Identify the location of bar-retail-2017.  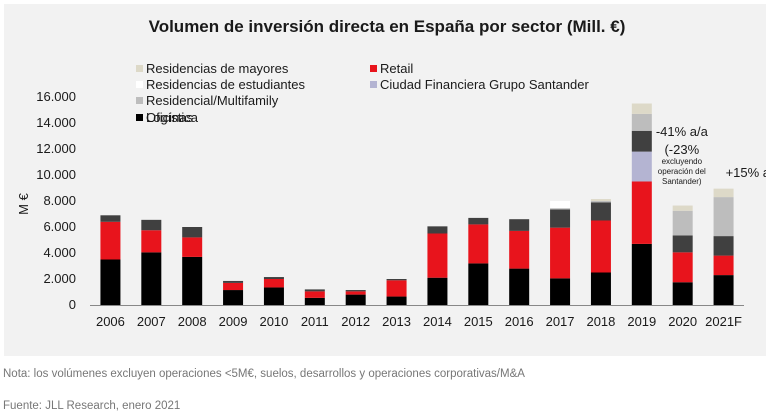
(560, 253).